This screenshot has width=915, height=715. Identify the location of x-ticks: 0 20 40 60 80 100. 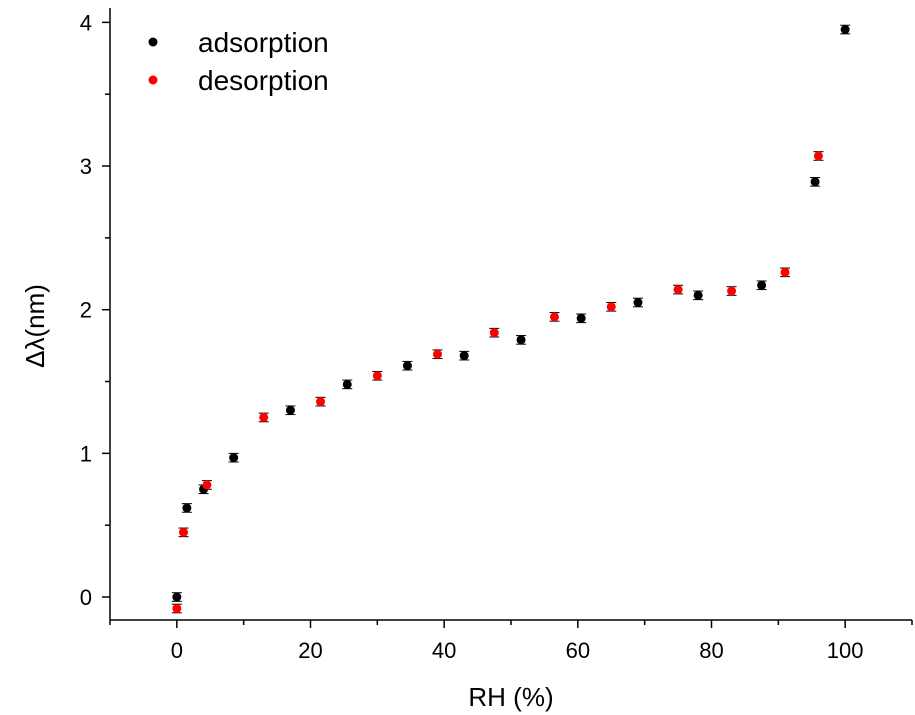
(511, 641).